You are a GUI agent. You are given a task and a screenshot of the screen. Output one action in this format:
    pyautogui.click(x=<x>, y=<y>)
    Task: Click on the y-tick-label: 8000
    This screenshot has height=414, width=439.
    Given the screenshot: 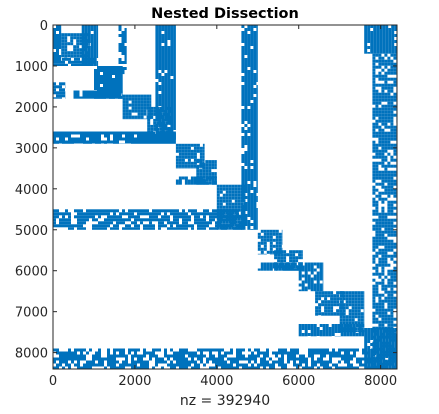 What is the action you would take?
    pyautogui.click(x=31, y=354)
    